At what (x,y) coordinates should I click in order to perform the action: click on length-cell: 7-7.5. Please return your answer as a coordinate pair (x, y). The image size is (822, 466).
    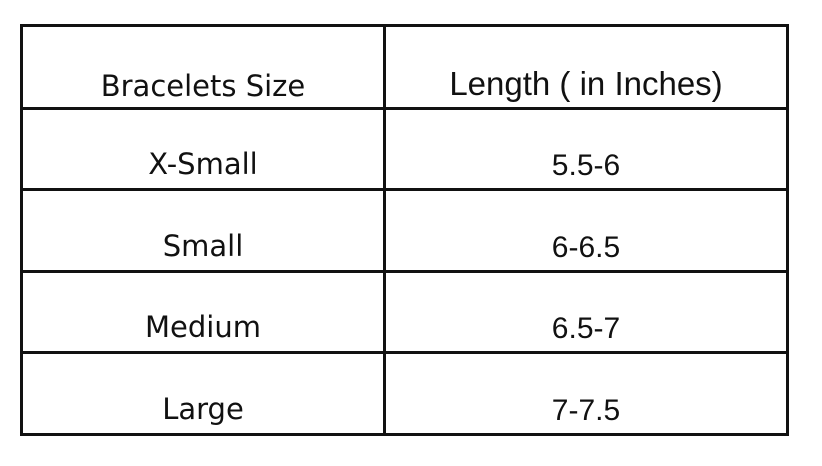
    Looking at the image, I should click on (586, 410).